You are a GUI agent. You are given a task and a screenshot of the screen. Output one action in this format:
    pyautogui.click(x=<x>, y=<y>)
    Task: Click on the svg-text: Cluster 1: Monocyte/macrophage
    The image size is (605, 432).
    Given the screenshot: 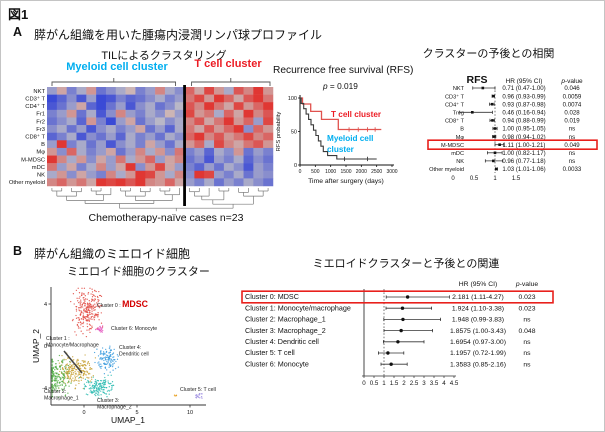 What is the action you would take?
    pyautogui.click(x=298, y=307)
    